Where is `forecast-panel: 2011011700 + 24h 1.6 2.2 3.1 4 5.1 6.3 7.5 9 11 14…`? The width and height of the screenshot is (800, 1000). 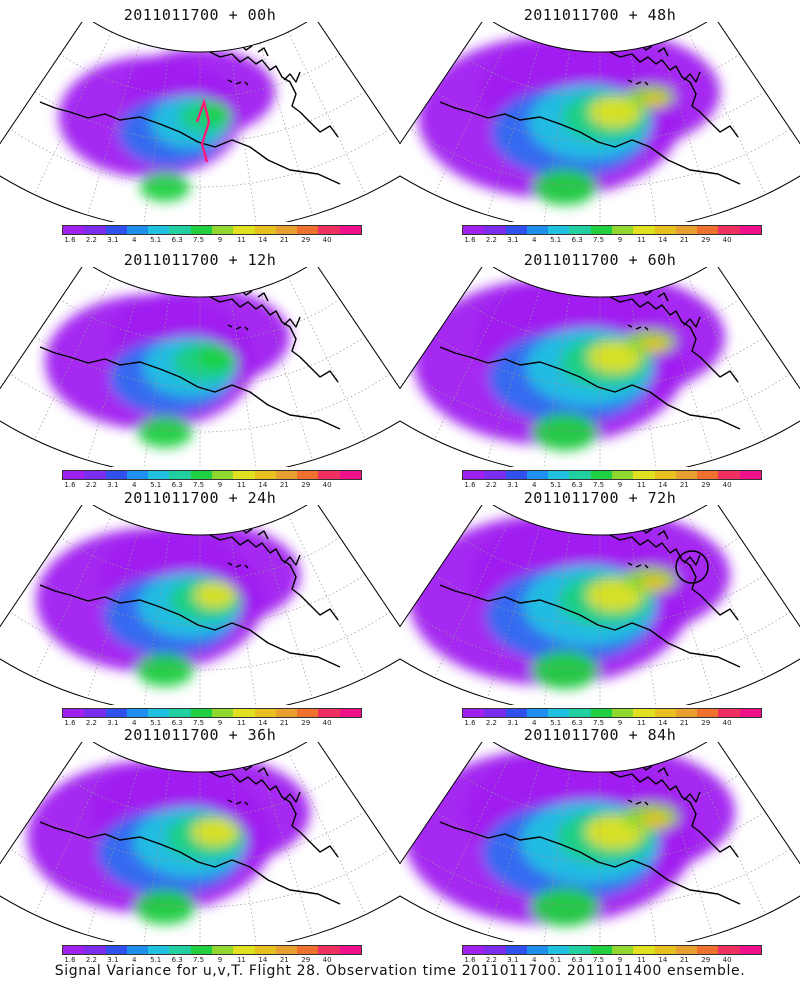
forecast-panel: 2011011700 + 24h 1.6 2.2 3.1 4 5.1 6.3 7.5 9 11 14… is located at coordinates (200, 605).